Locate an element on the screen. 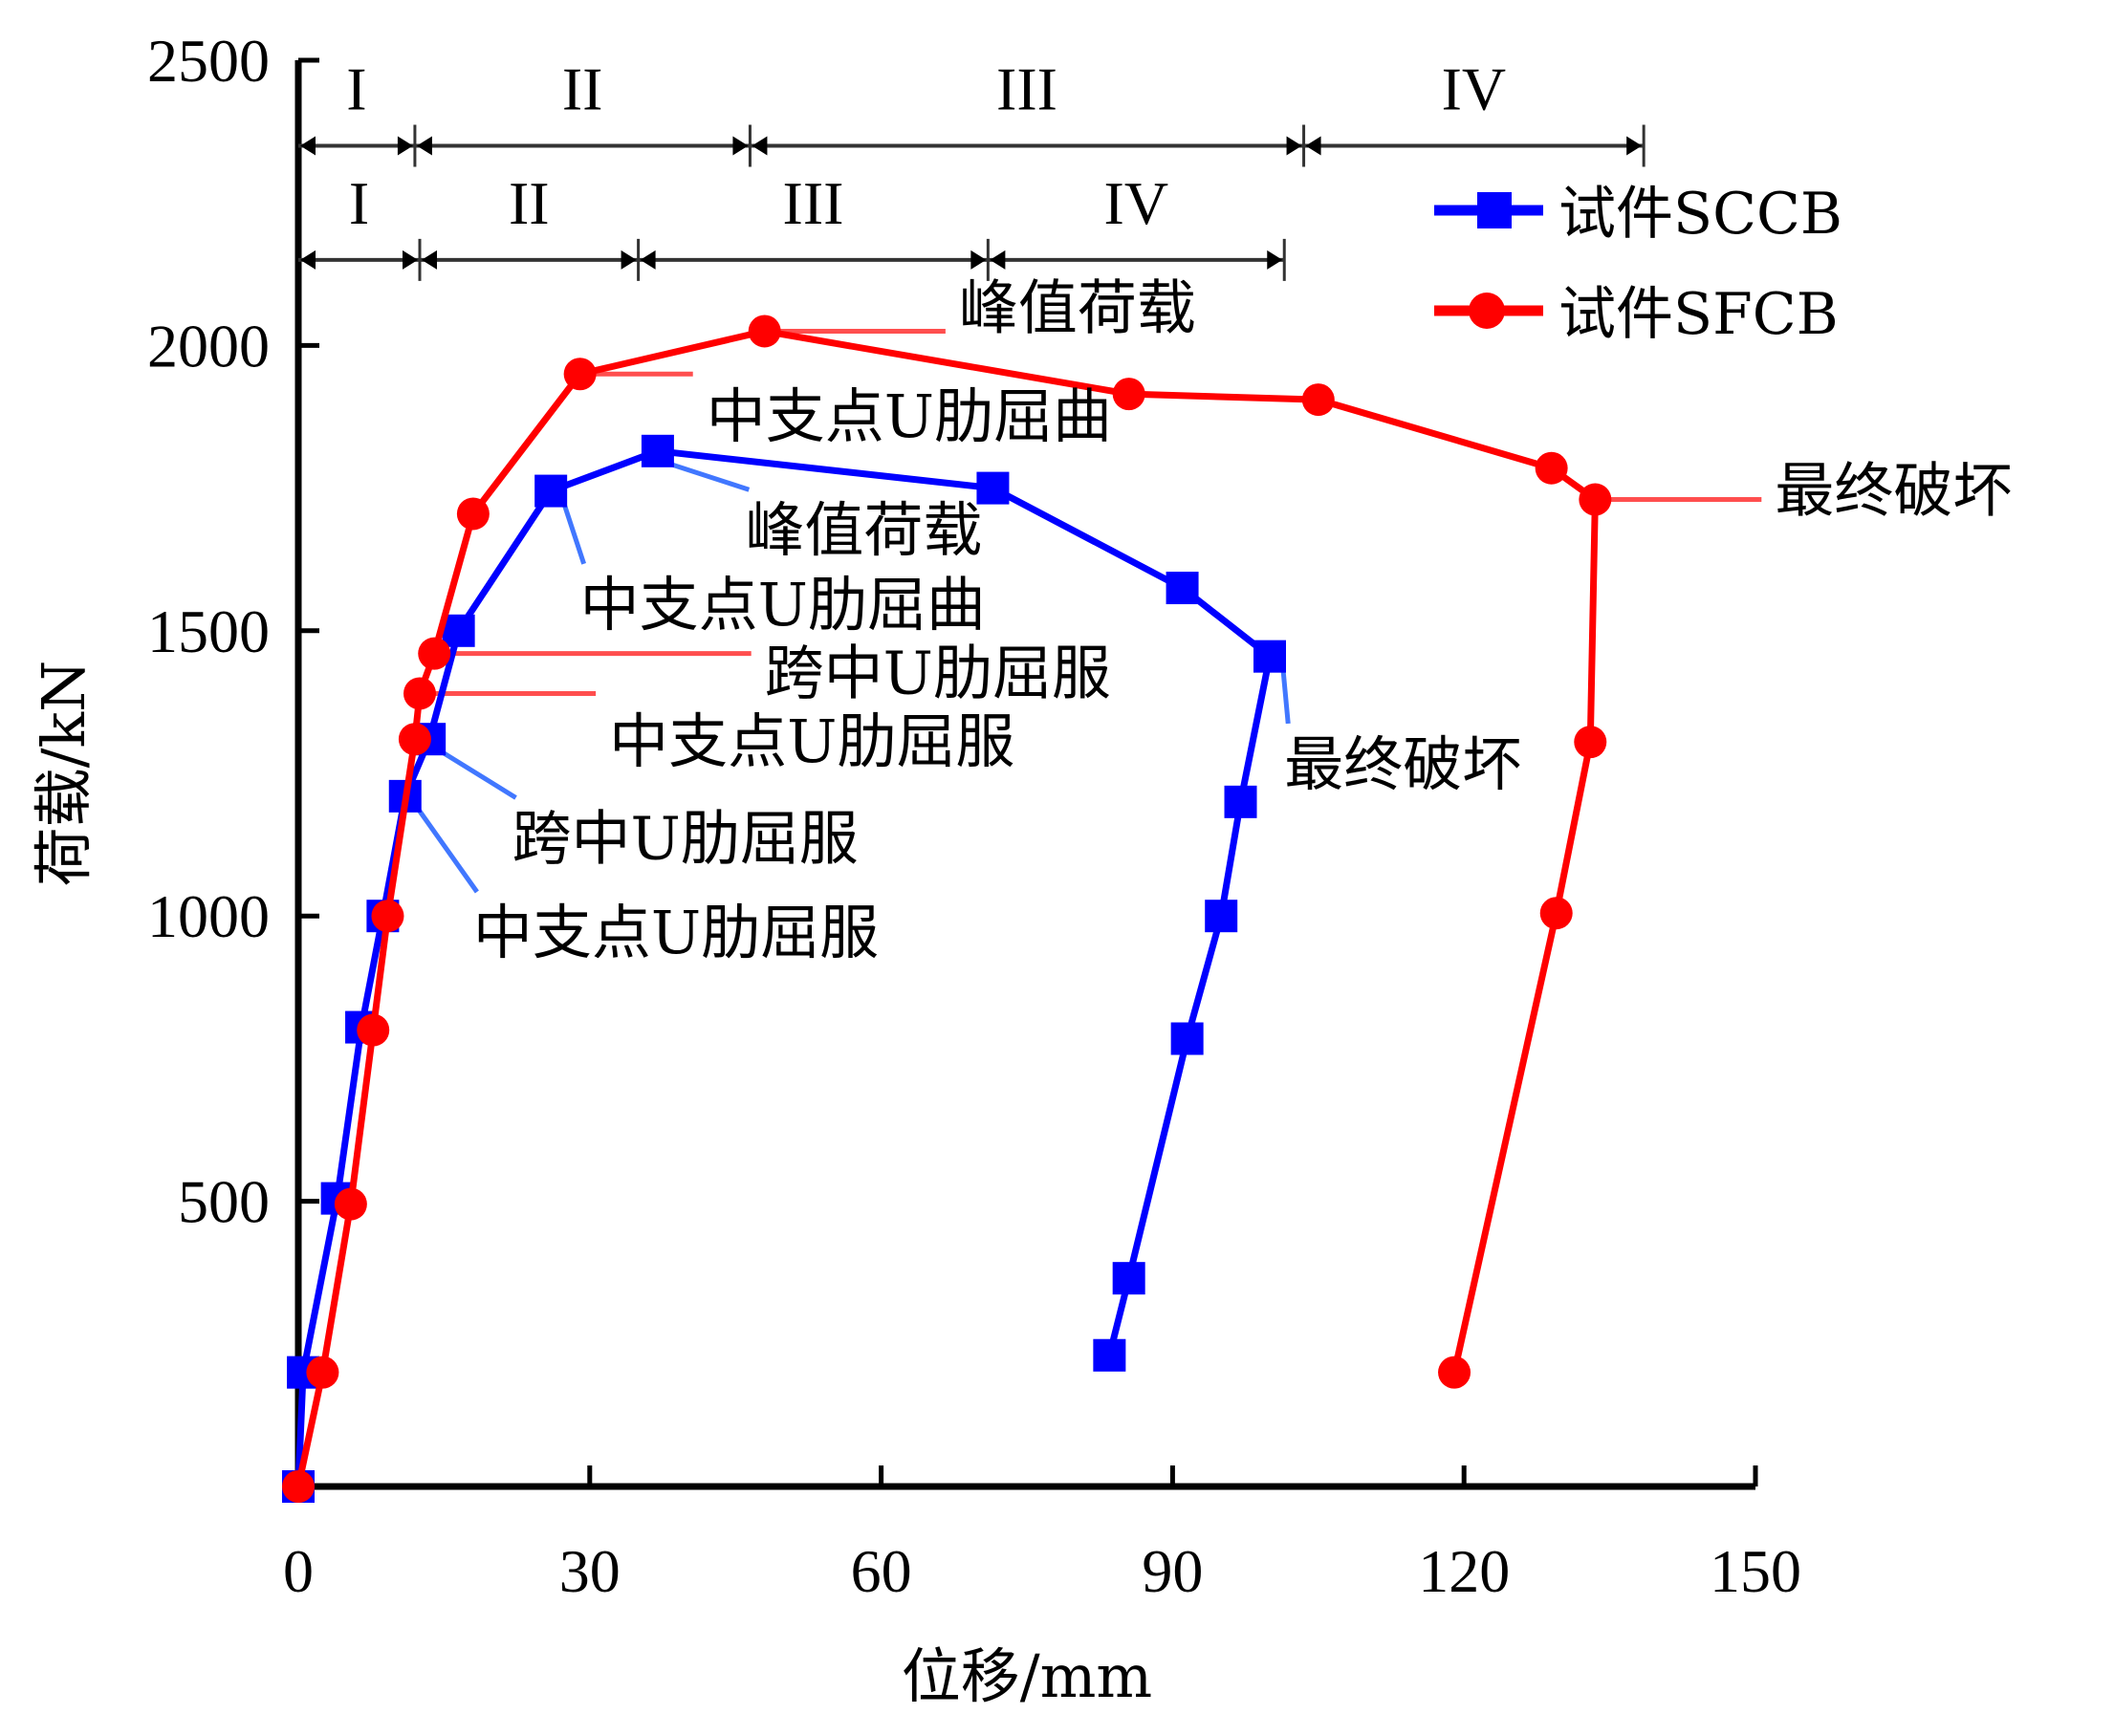 The height and width of the screenshot is (1736, 2114). legend-label: 试件SFCB is located at coordinates (1698, 314).